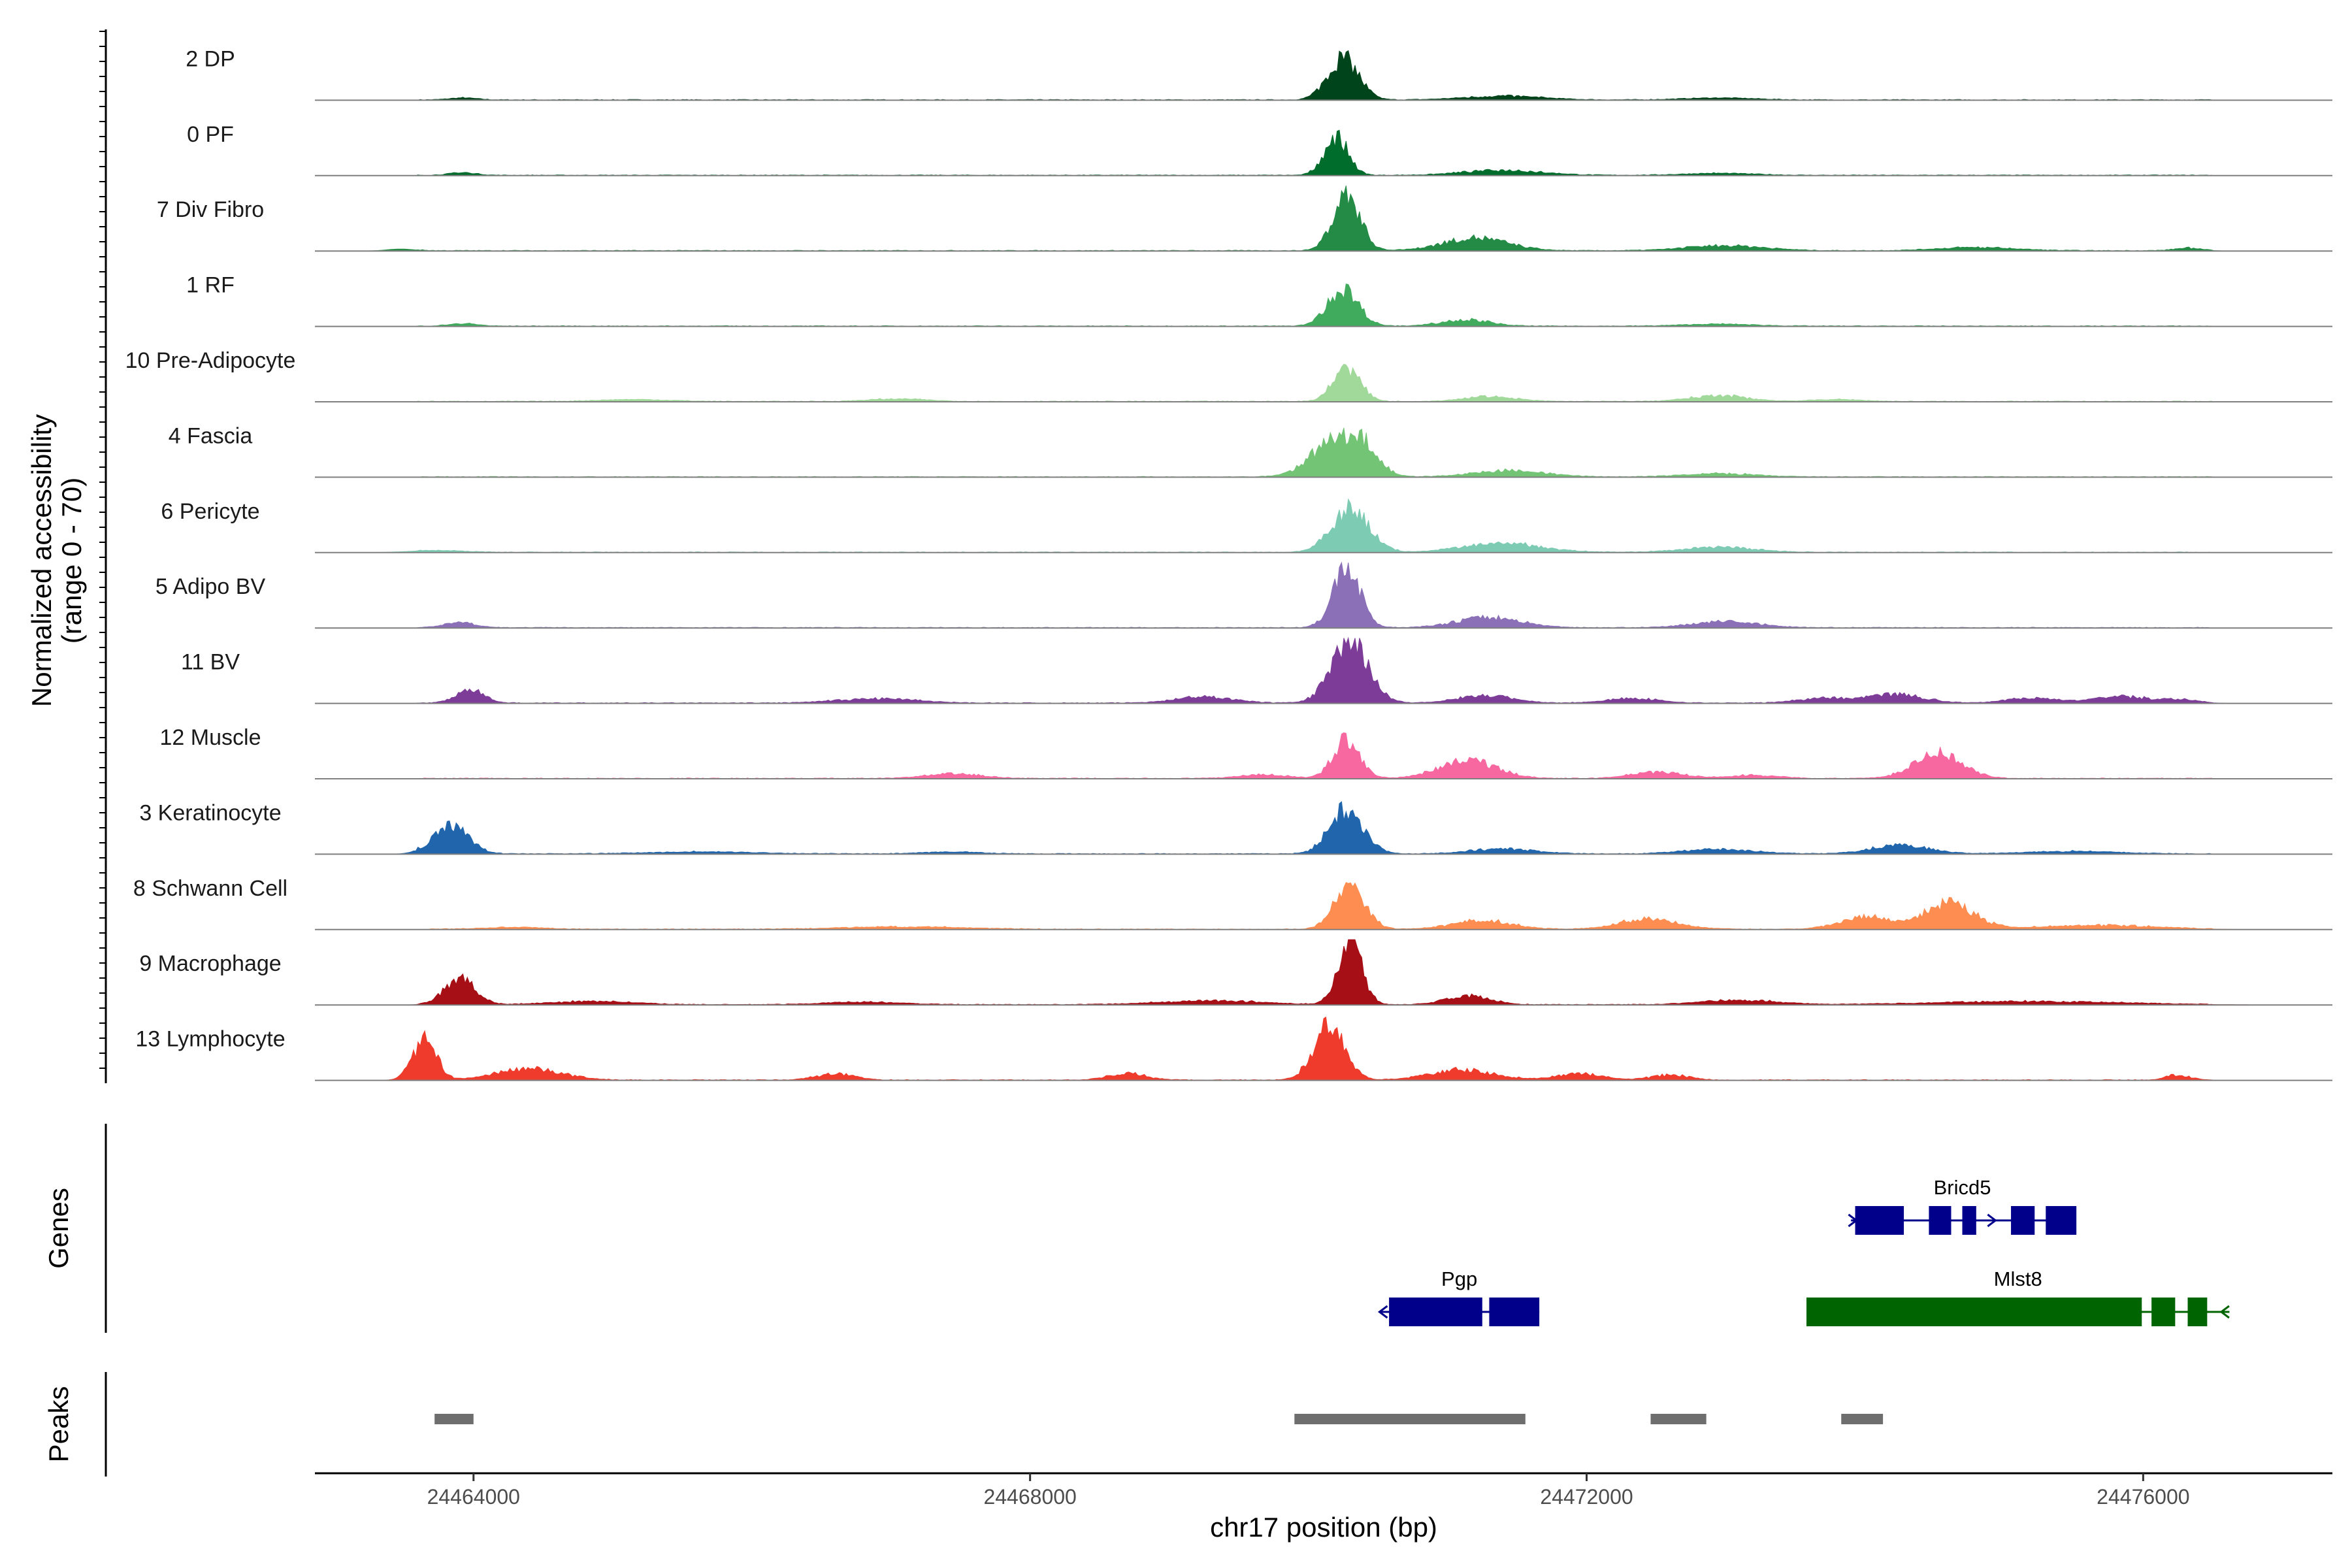 The width and height of the screenshot is (2352, 1568). I want to click on track-1: 2 DP, so click(1259, 73).